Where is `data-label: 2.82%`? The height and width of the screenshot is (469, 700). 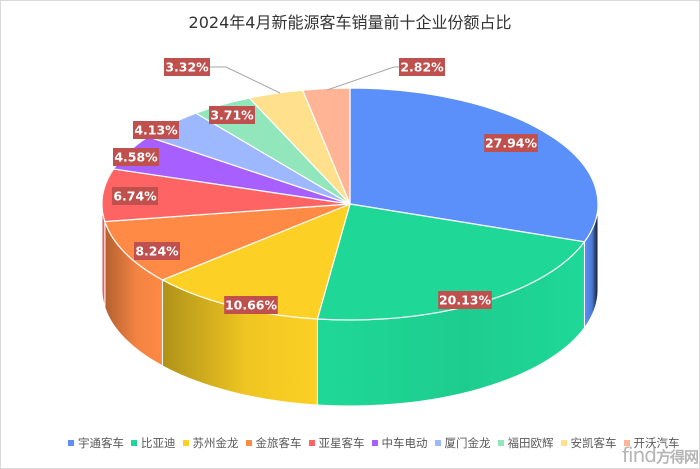
data-label: 2.82% is located at coordinates (422, 67).